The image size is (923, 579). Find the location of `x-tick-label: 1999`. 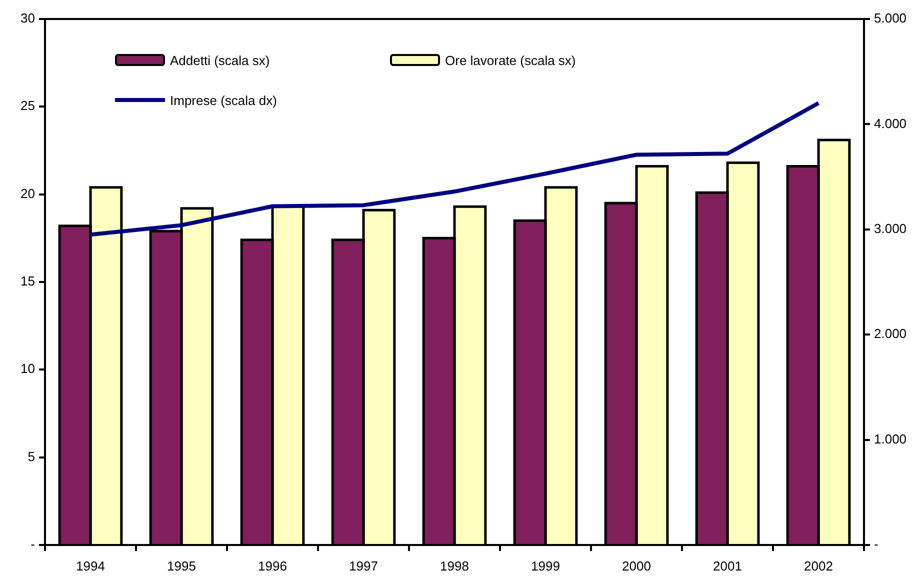

x-tick-label: 1999 is located at coordinates (545, 566).